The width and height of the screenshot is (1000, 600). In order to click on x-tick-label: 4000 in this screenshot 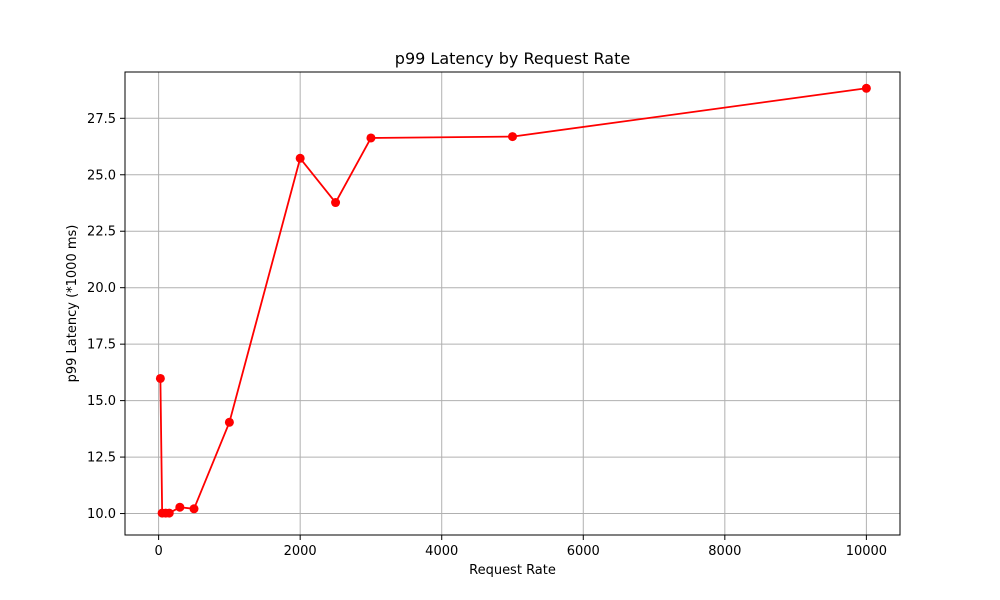, I will do `click(441, 551)`.